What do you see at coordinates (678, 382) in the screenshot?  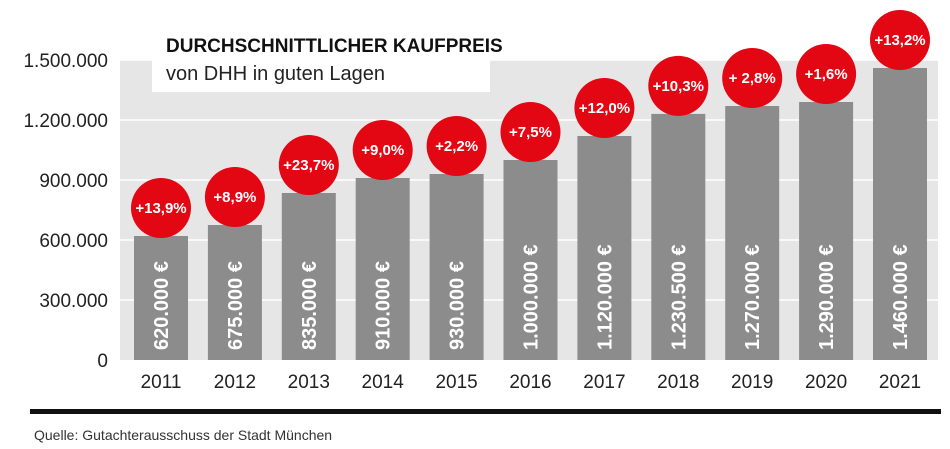 I see `x-tick-label: 2018` at bounding box center [678, 382].